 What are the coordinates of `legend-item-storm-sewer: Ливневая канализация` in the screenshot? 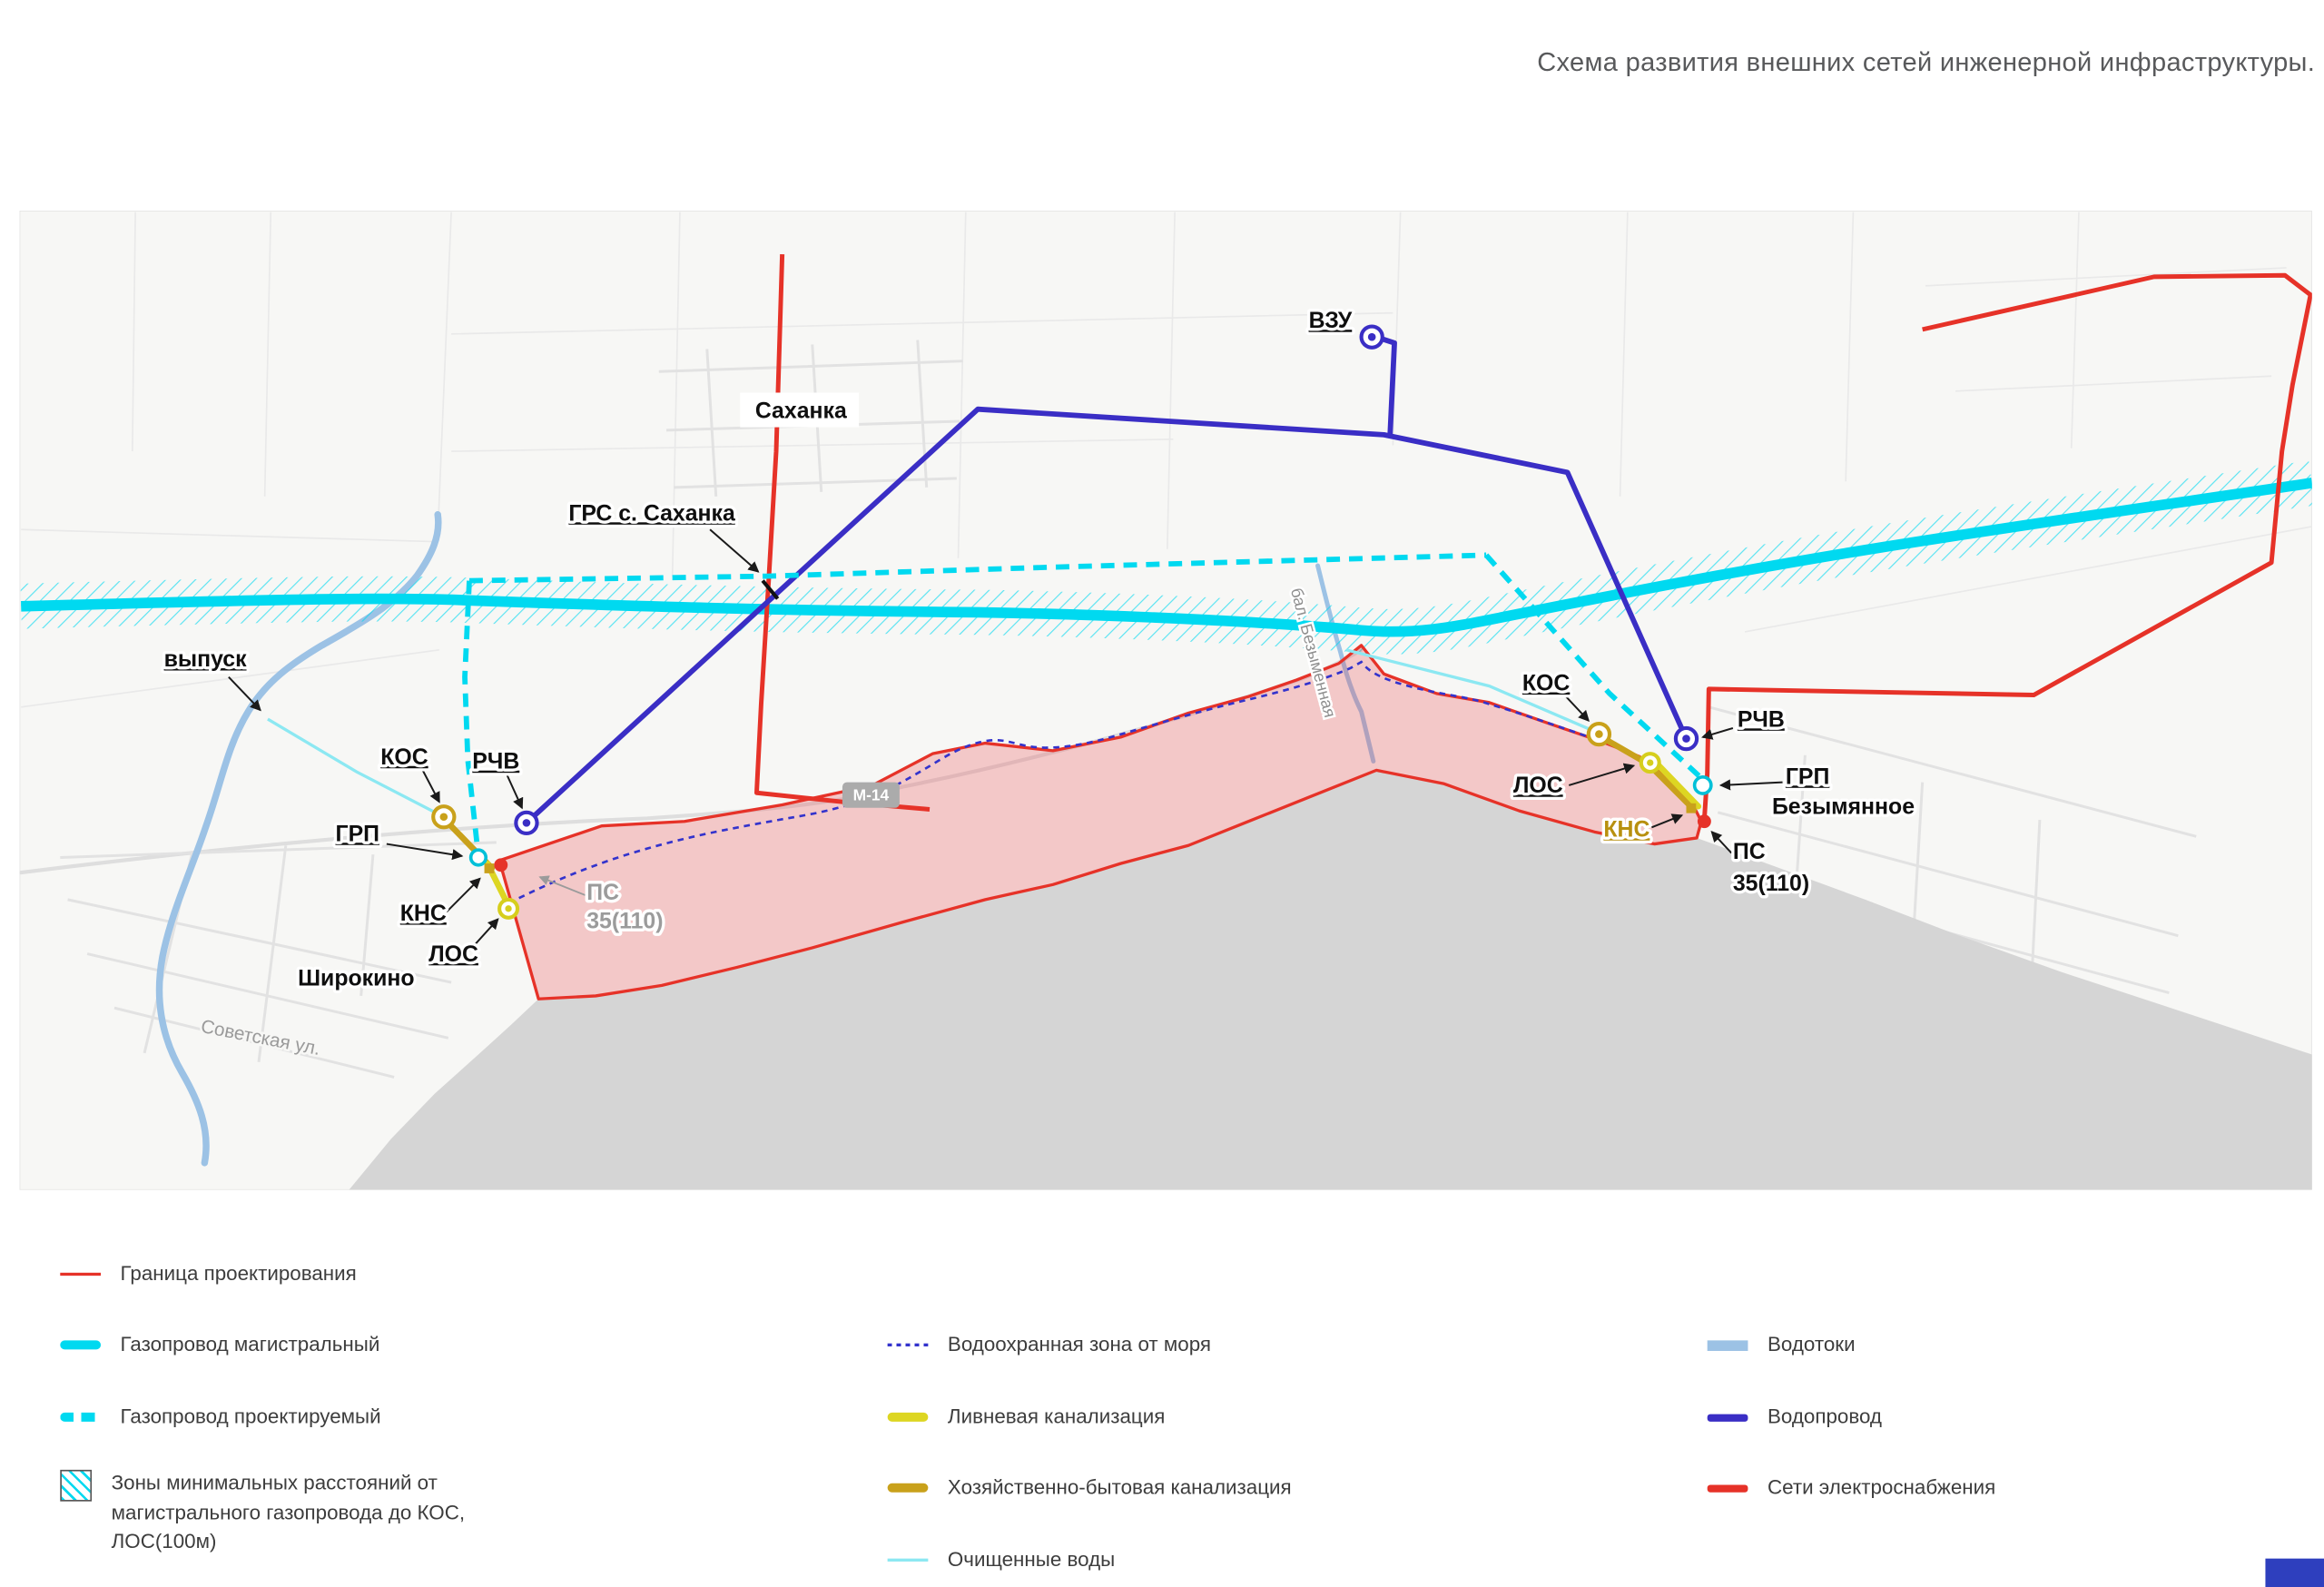 It's located at (1026, 1417).